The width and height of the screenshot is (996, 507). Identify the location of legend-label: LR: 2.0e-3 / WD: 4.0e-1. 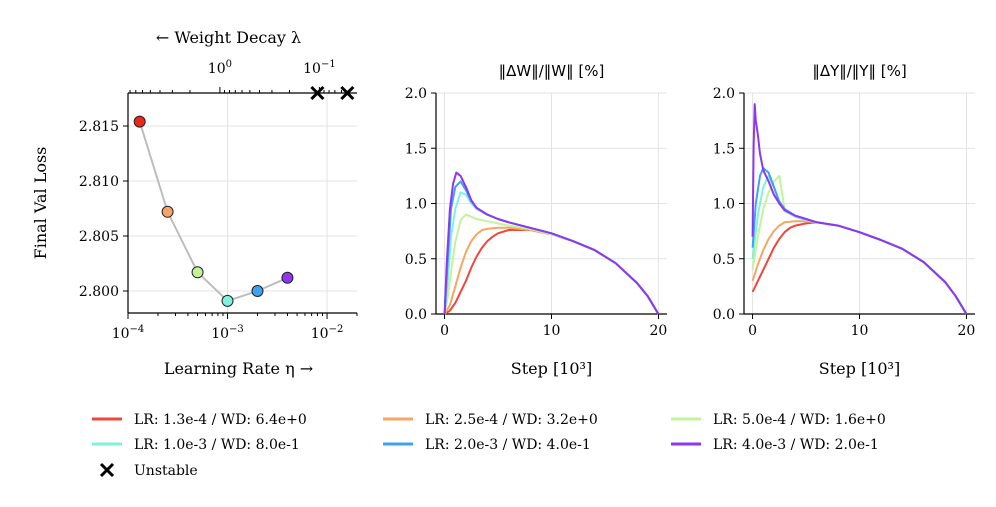
(508, 445).